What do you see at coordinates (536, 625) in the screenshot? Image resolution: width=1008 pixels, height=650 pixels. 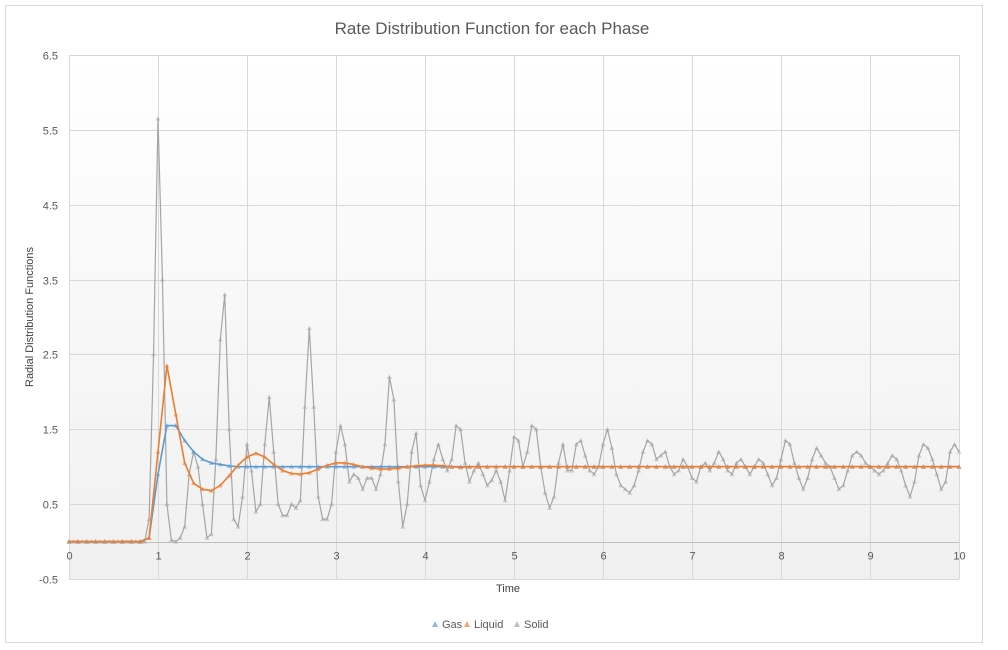 I see `legend-label-solid: Solid` at bounding box center [536, 625].